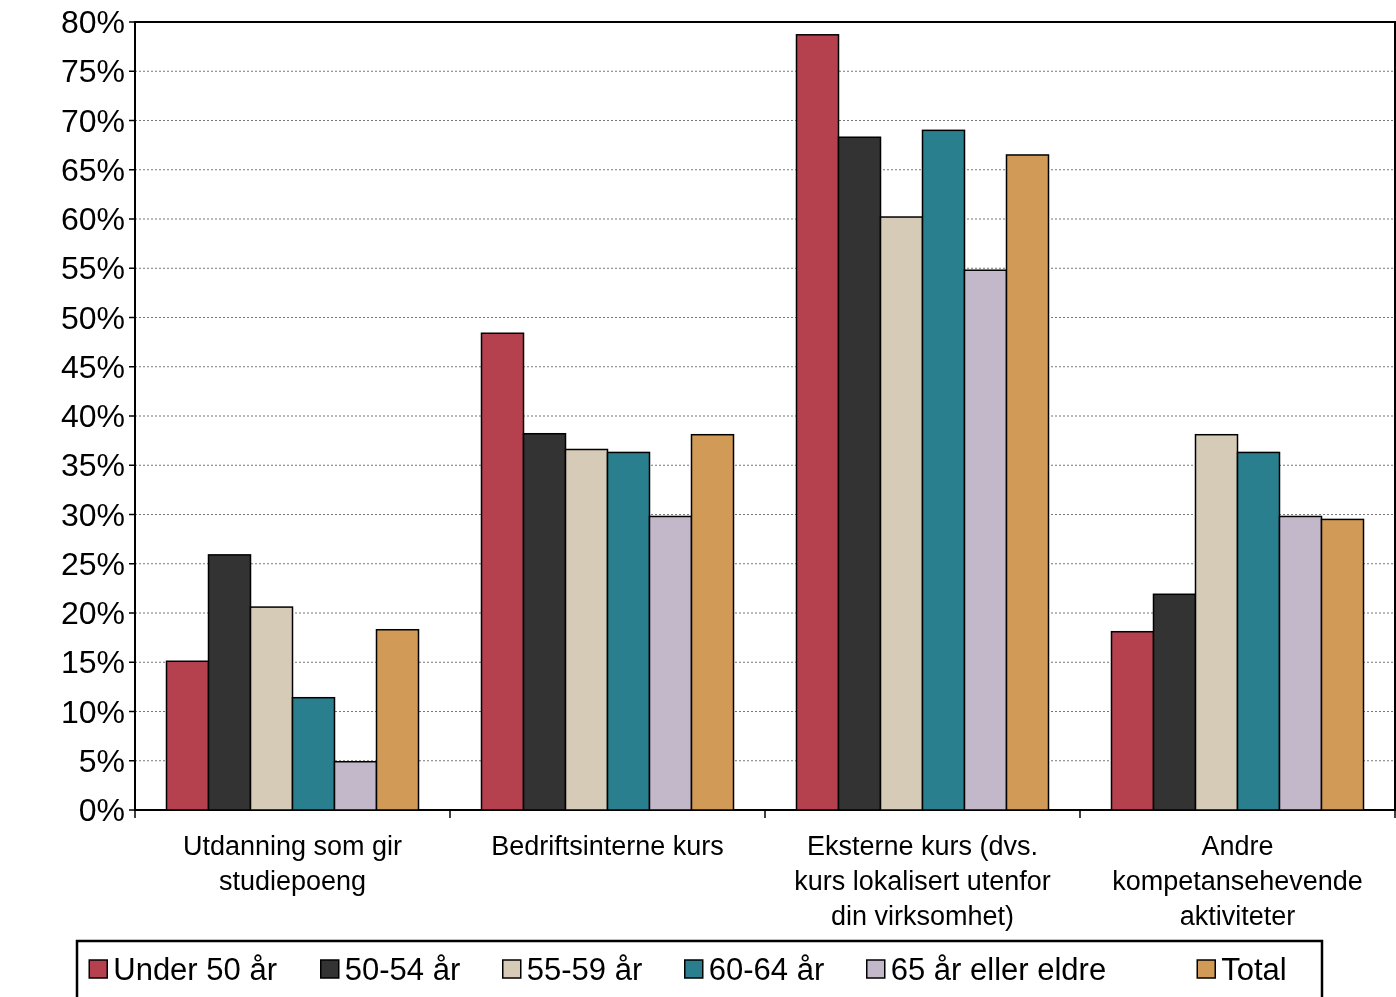 This screenshot has width=1396, height=997. What do you see at coordinates (92, 416) in the screenshot?
I see `y-tick-label: 40%` at bounding box center [92, 416].